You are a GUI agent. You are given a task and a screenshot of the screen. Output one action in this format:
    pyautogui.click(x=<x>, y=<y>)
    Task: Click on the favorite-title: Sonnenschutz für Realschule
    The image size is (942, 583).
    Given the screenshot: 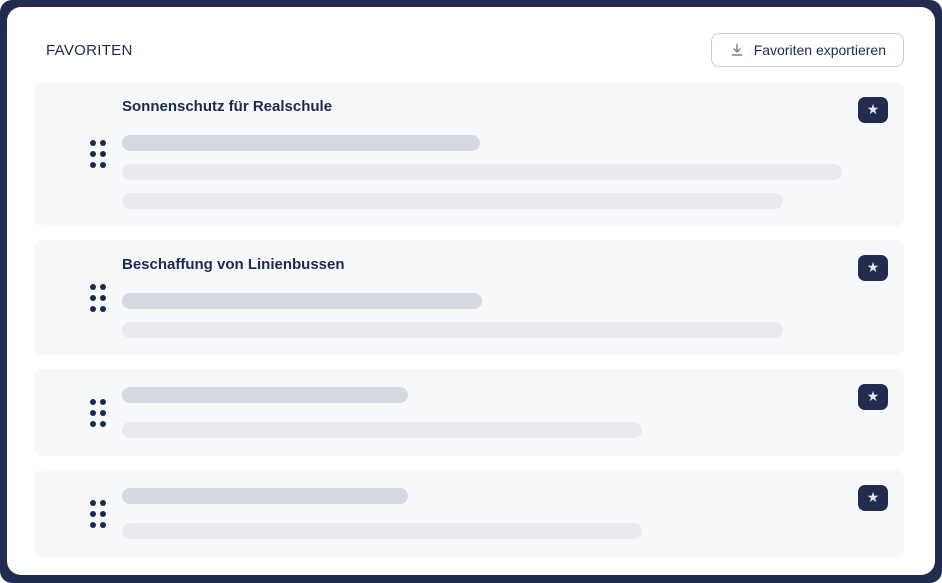 What is the action you would take?
    pyautogui.click(x=227, y=106)
    